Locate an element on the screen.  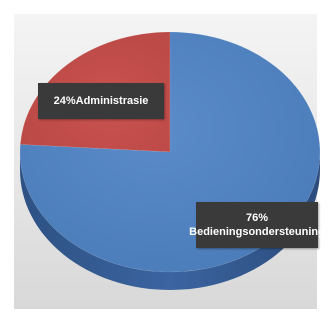
data-label-administrasie-percent: 24% is located at coordinates (64, 101).